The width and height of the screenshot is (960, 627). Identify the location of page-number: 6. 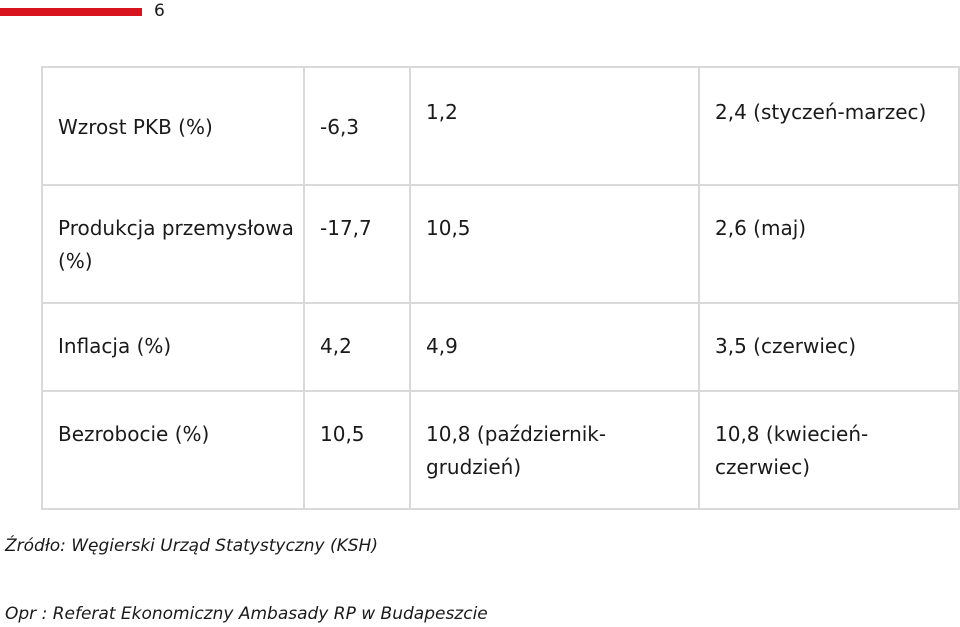
(159, 11).